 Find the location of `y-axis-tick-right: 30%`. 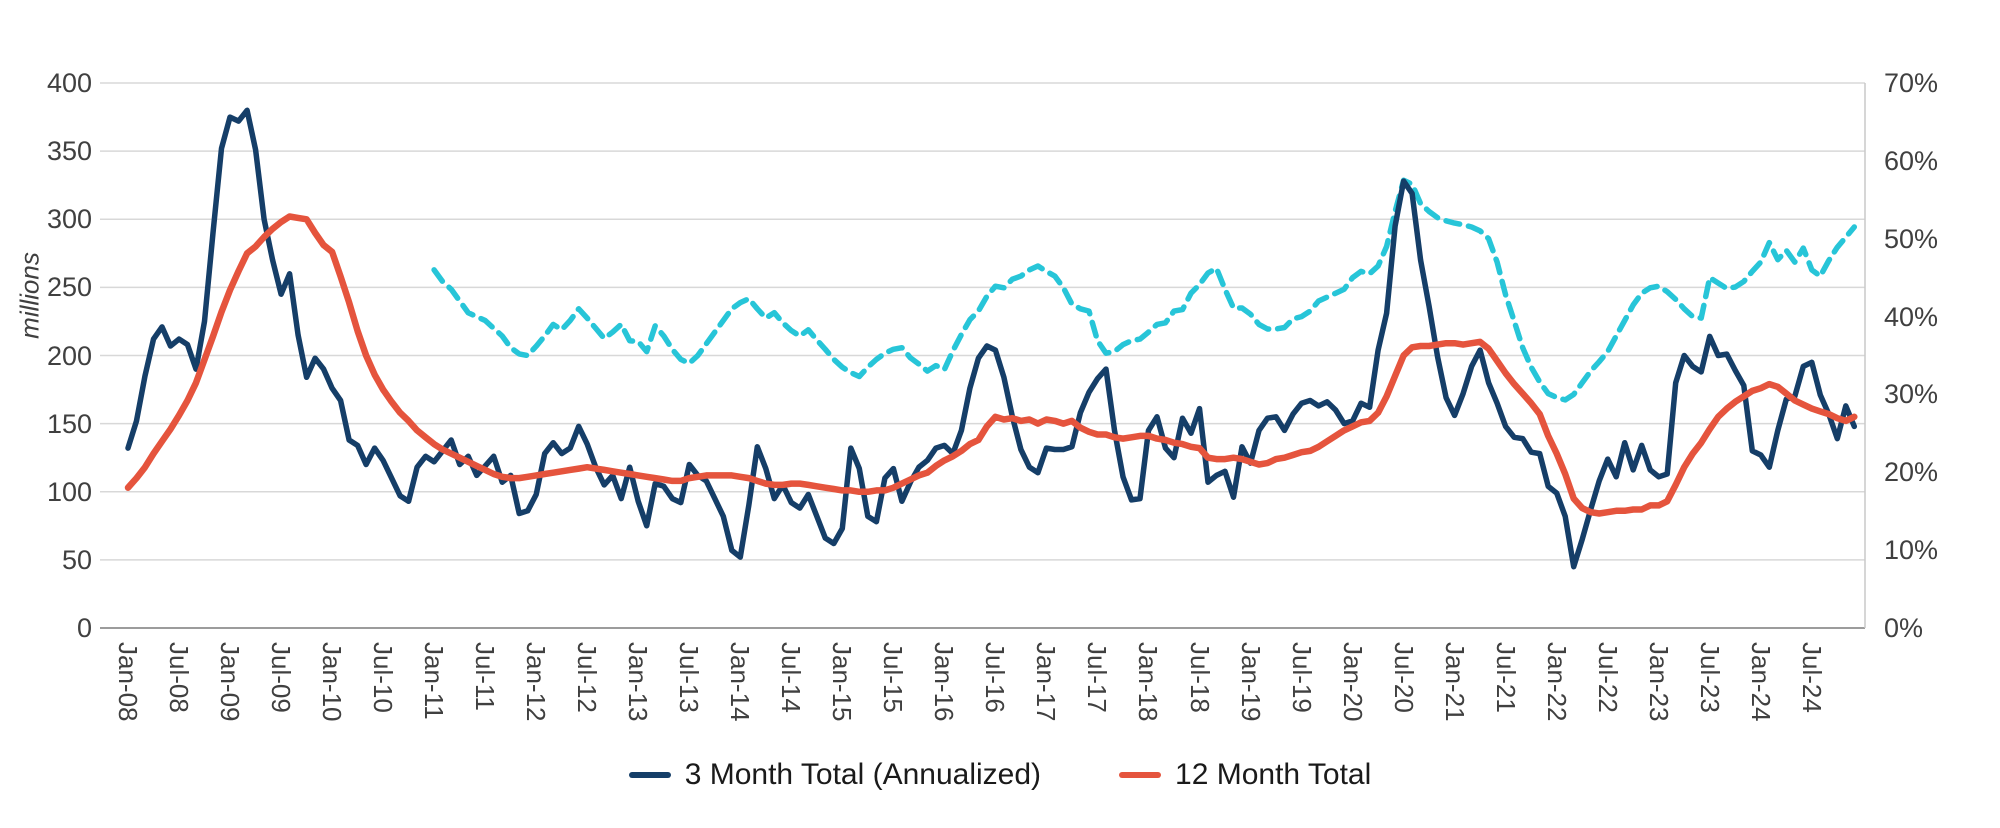

y-axis-tick-right: 30% is located at coordinates (1911, 394).